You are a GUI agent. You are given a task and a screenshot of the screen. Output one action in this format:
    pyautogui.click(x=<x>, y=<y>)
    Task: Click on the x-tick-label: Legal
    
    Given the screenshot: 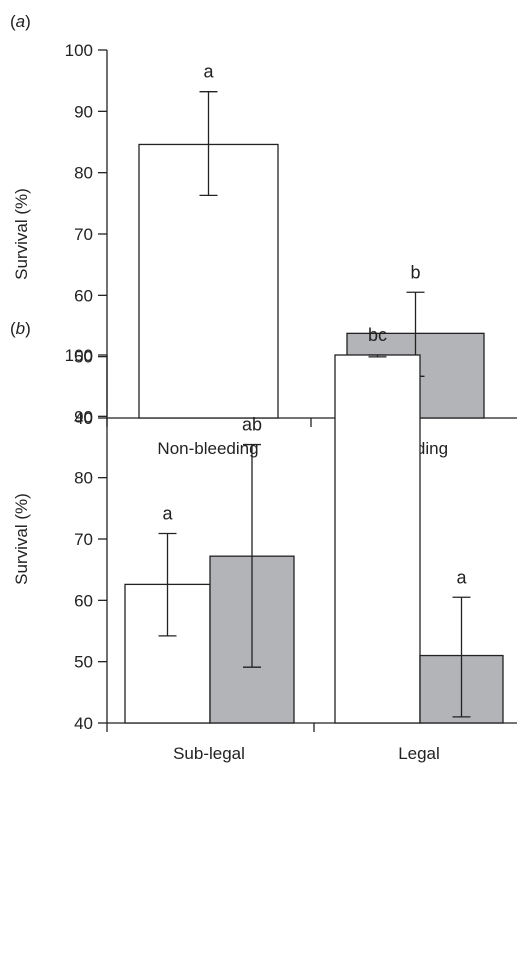 What is the action you would take?
    pyautogui.click(x=419, y=753)
    